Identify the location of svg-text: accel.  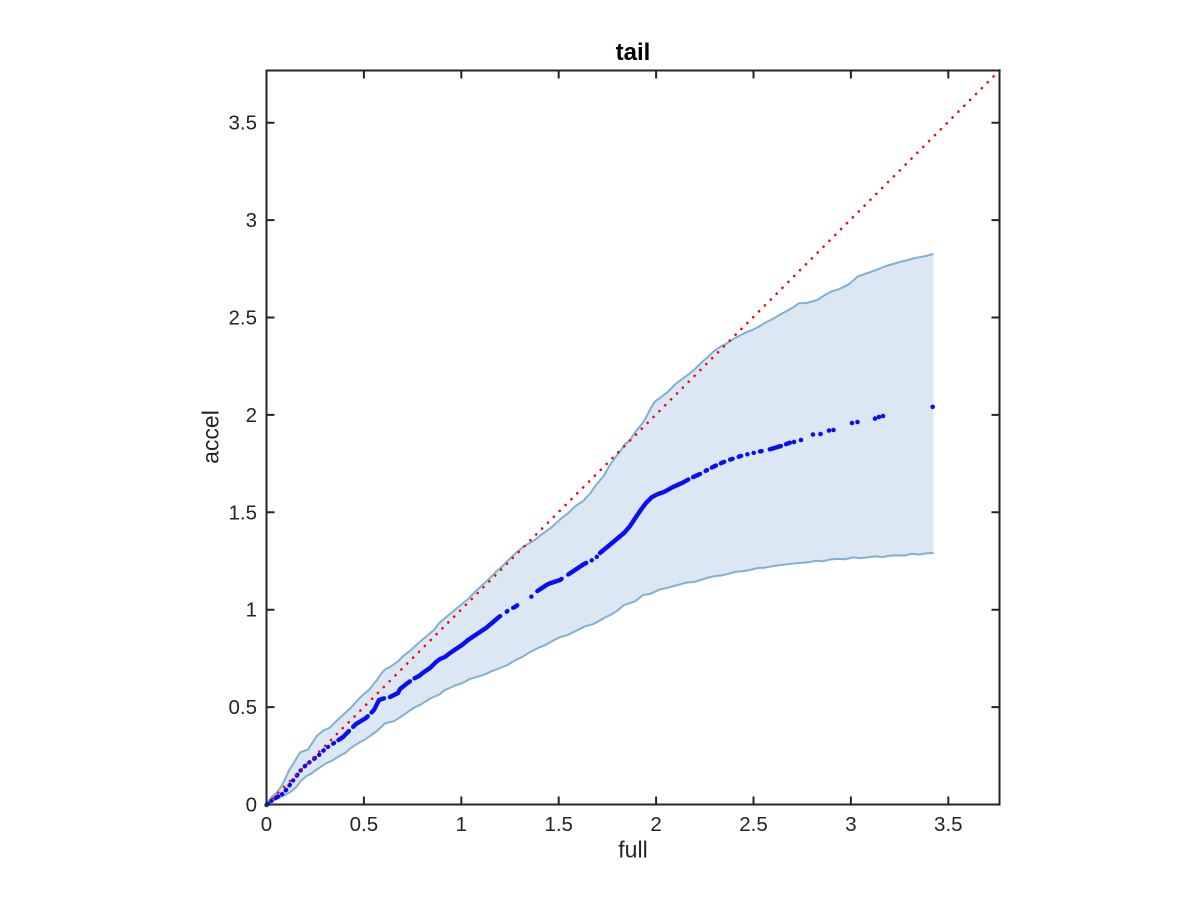
(211, 437).